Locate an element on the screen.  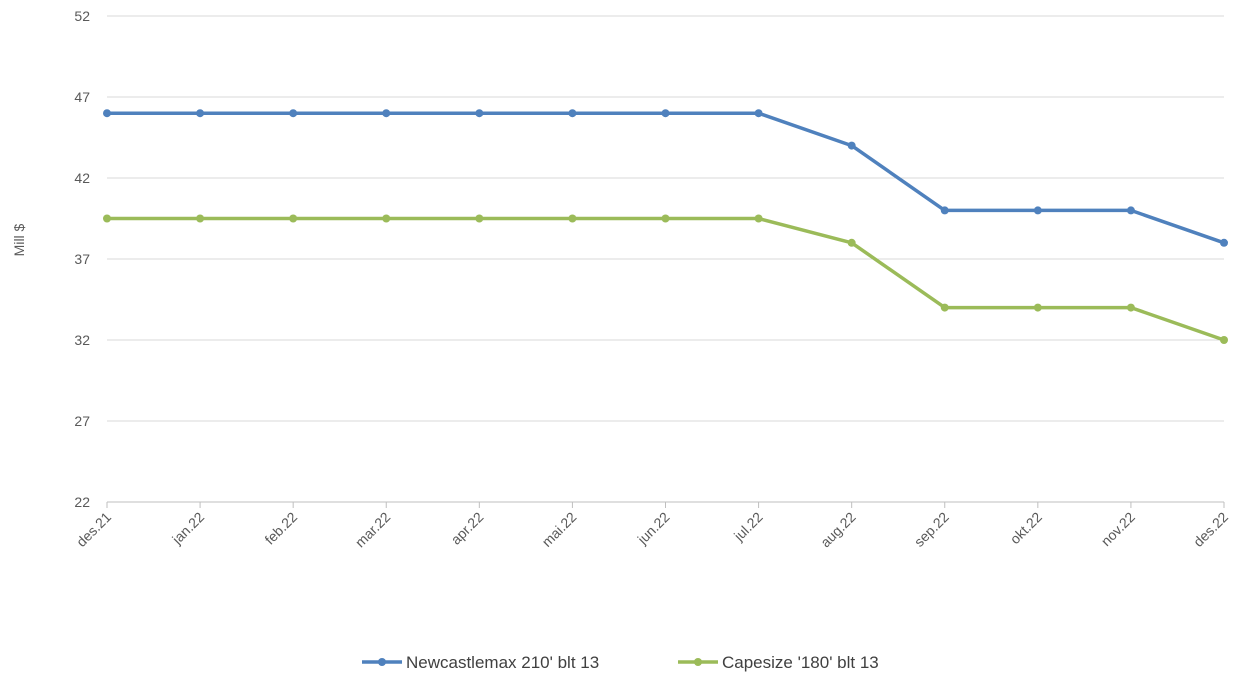
x-tick-label: apr.22 is located at coordinates (467, 528).